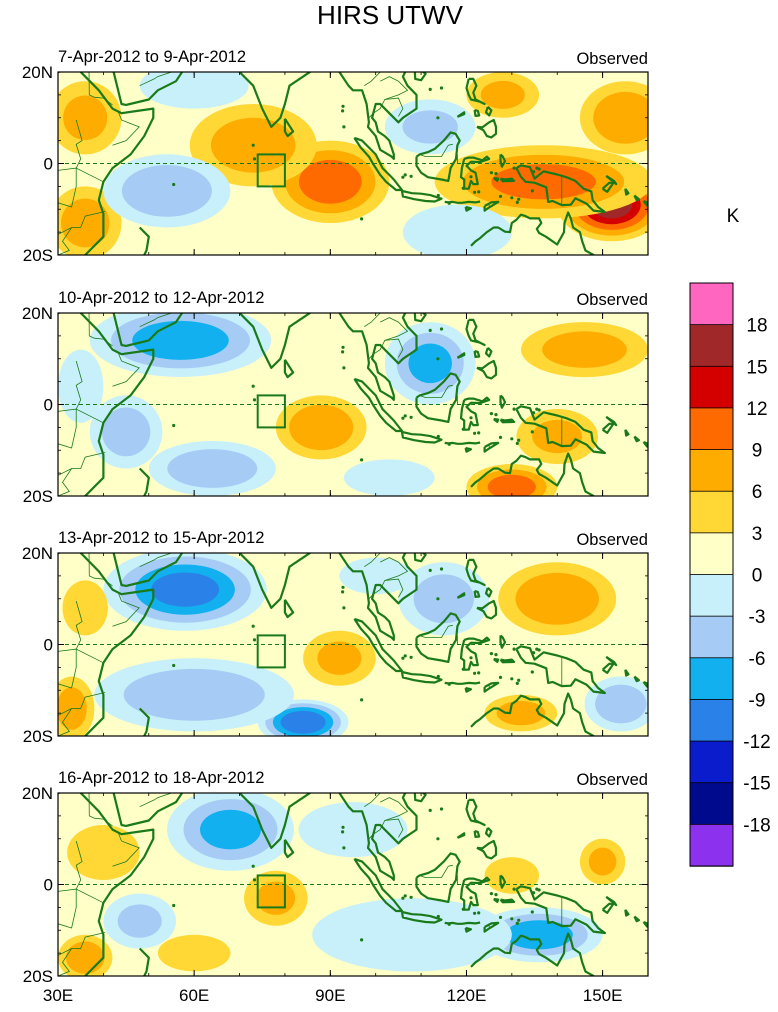 This screenshot has height=1012, width=778. Describe the element at coordinates (756, 825) in the screenshot. I see `colorbar-level-label: -18` at that location.